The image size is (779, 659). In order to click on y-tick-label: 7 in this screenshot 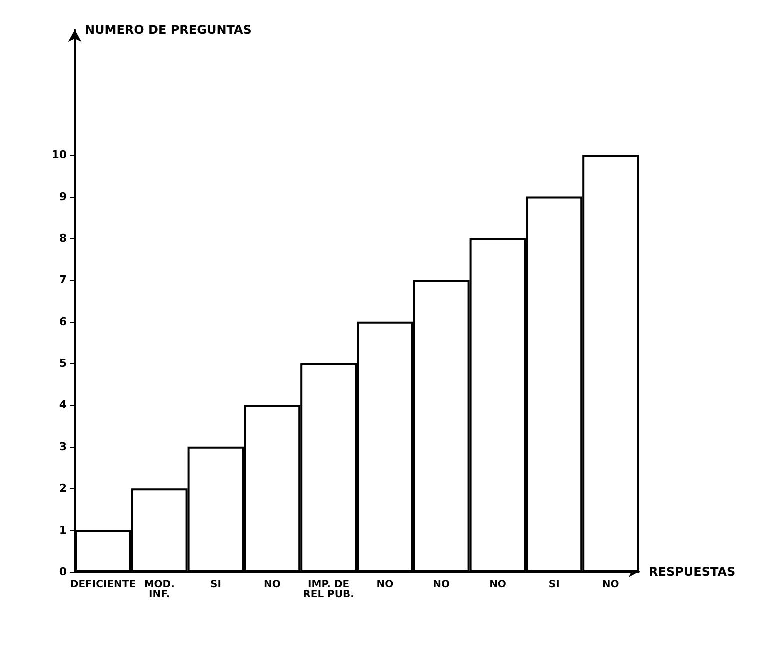, I will do `click(63, 280)`.